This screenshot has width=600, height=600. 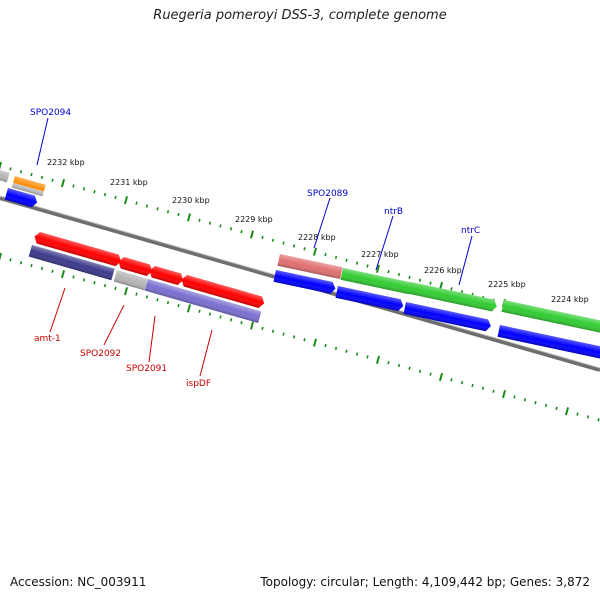 What do you see at coordinates (78, 582) in the screenshot?
I see `accession-text: Accession: NC_003911` at bounding box center [78, 582].